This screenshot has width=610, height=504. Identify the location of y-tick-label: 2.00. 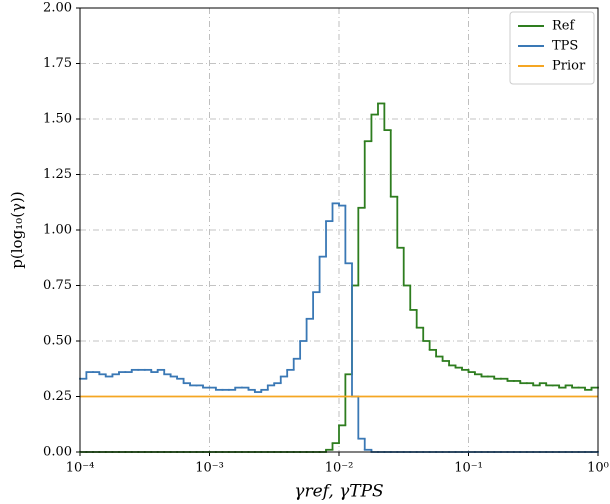
(57, 8).